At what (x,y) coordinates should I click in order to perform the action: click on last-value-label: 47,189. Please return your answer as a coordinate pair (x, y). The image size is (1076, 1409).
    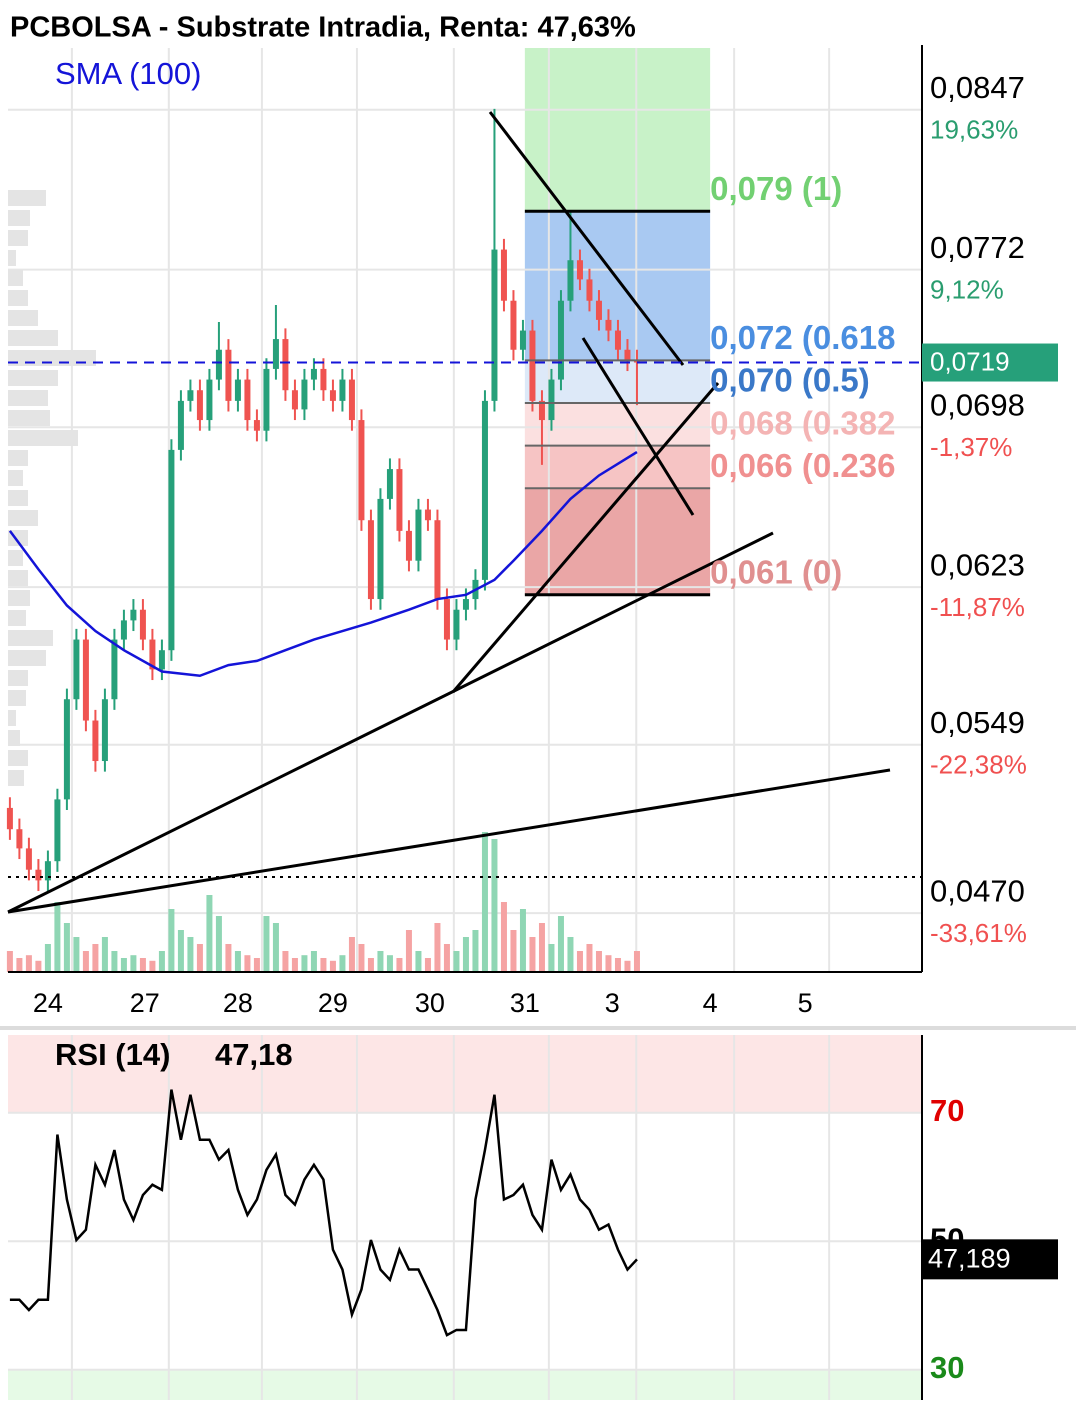
    Looking at the image, I should click on (969, 1258).